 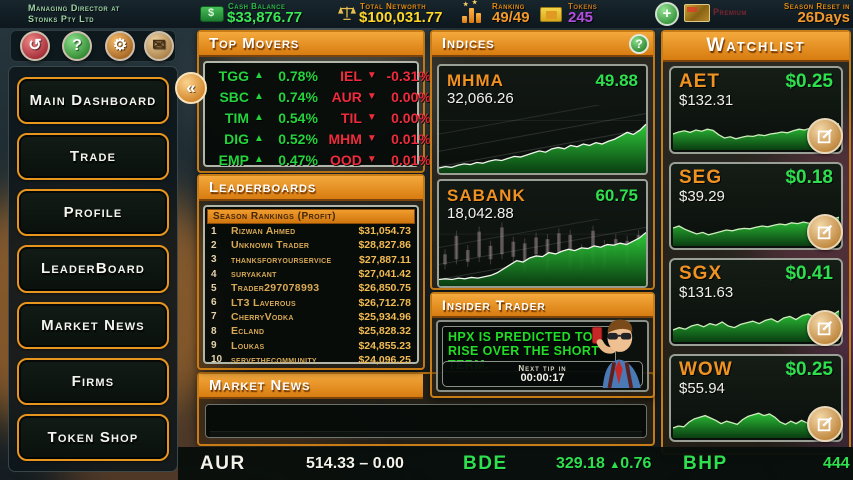 I want to click on leaderboard-row-3: 3 thanksforyourservice $27,887.11, so click(x=311, y=260).